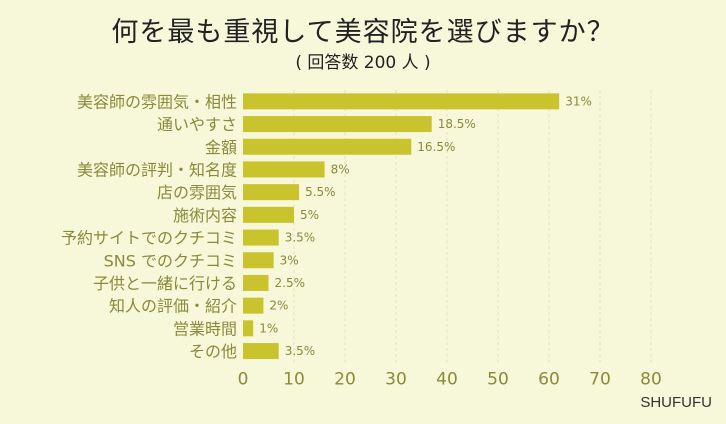 The image size is (726, 424). What do you see at coordinates (290, 283) in the screenshot?
I see `data-label: 2.5%` at bounding box center [290, 283].